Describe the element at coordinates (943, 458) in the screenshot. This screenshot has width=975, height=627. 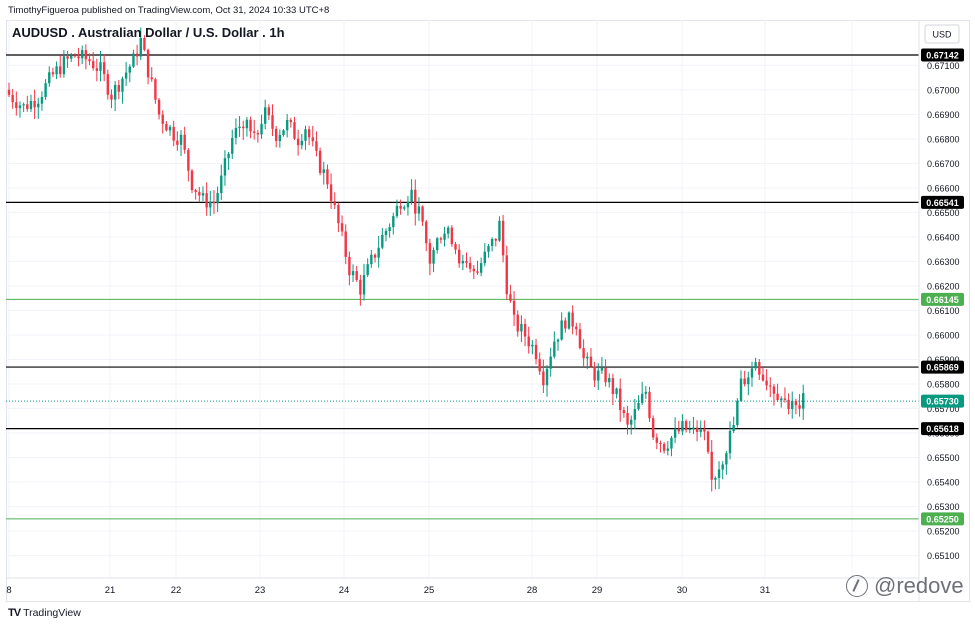
I see `price-tick-label: 0.65500` at that location.